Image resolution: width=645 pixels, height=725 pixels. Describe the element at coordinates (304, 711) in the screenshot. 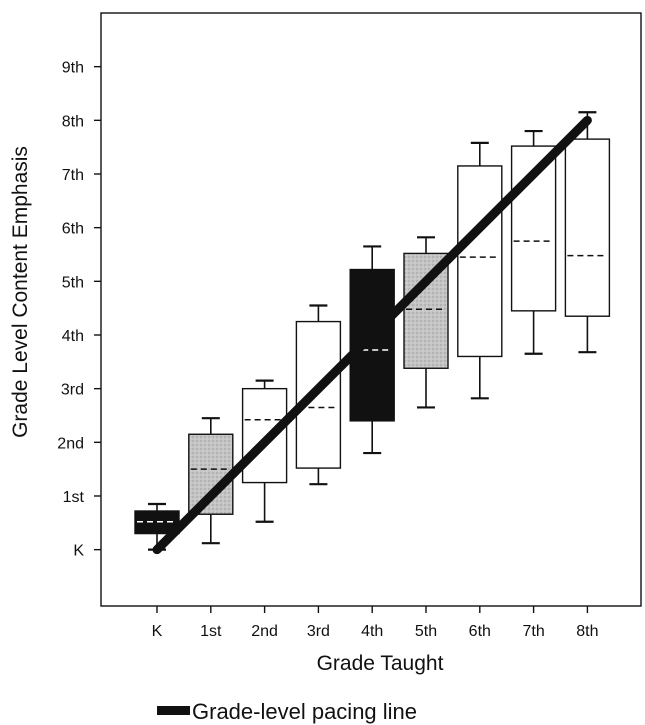

I see `legend-label: Grade-level pacing line` at that location.